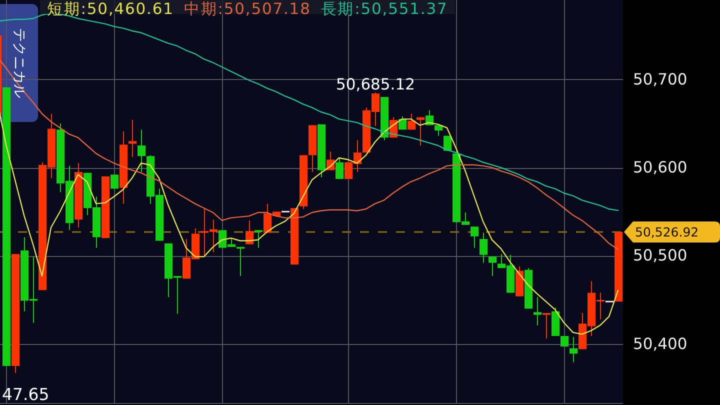 The width and height of the screenshot is (720, 405). I want to click on annotation: テクニカル, so click(19, 63).